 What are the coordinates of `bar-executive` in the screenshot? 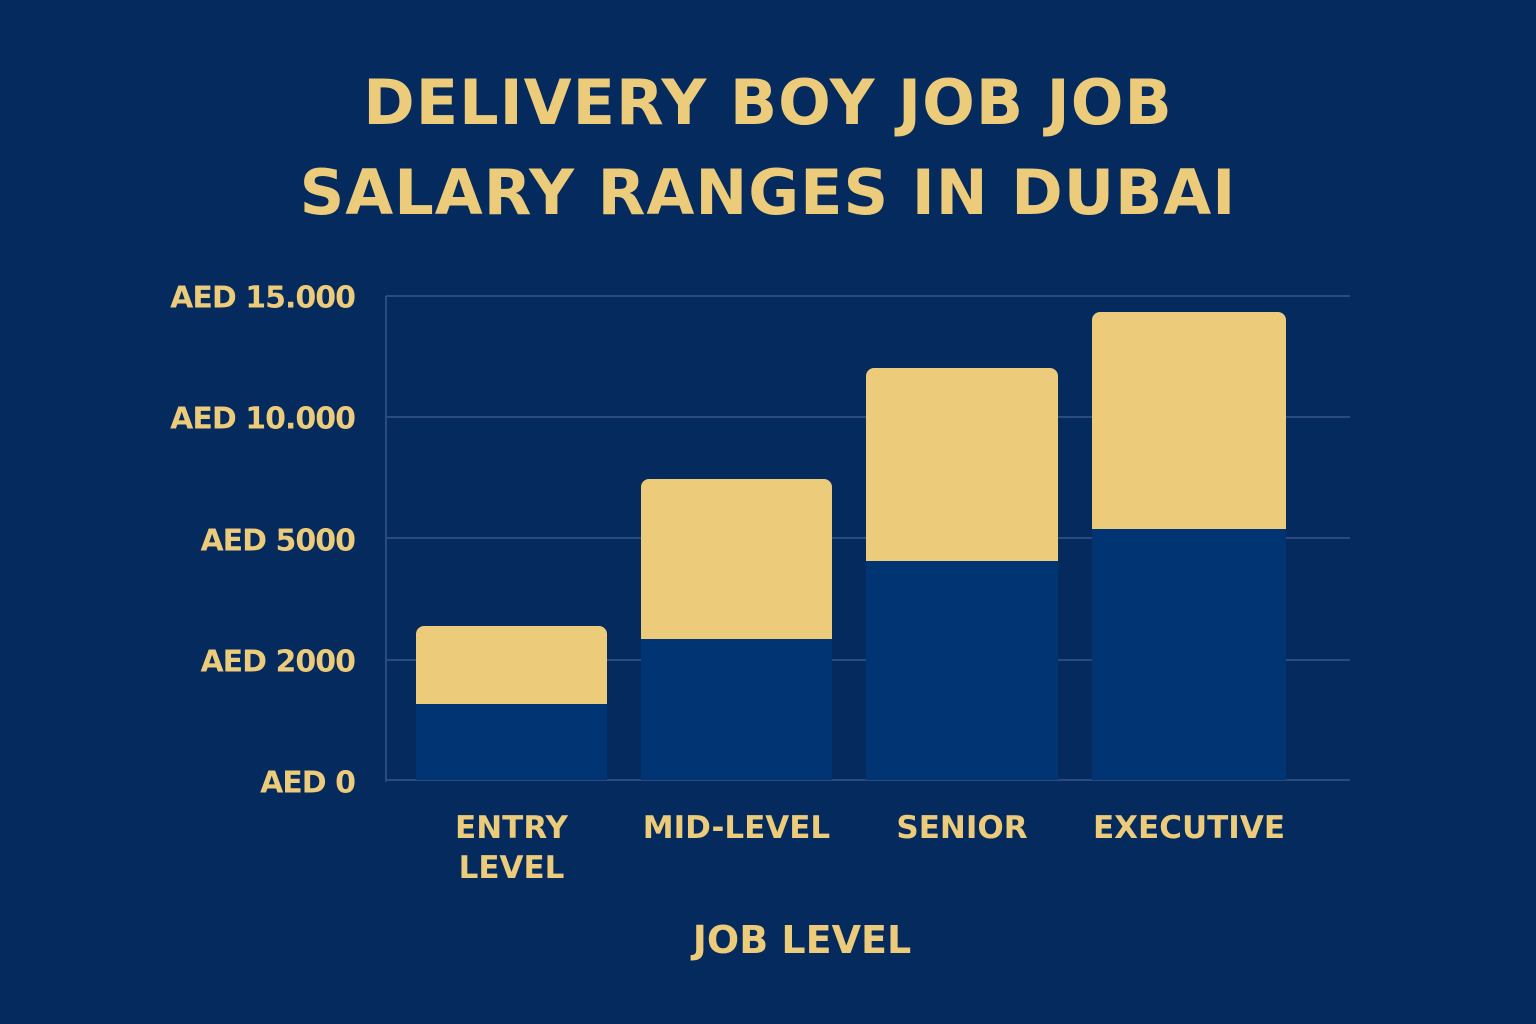 It's located at (1189, 546).